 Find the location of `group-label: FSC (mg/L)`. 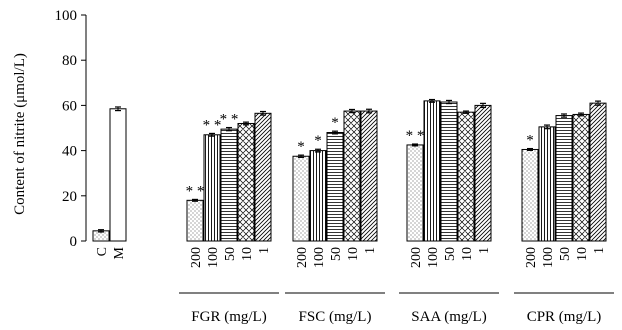

group-label: FSC (mg/L) is located at coordinates (335, 317).